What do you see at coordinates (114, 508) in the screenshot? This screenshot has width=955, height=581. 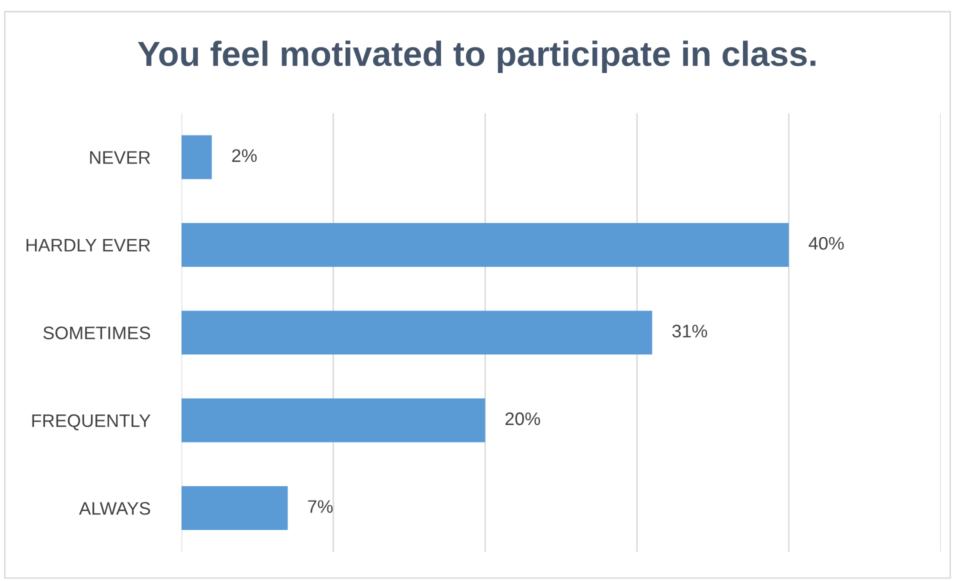 I see `y-tick-label: ALWAYS` at bounding box center [114, 508].